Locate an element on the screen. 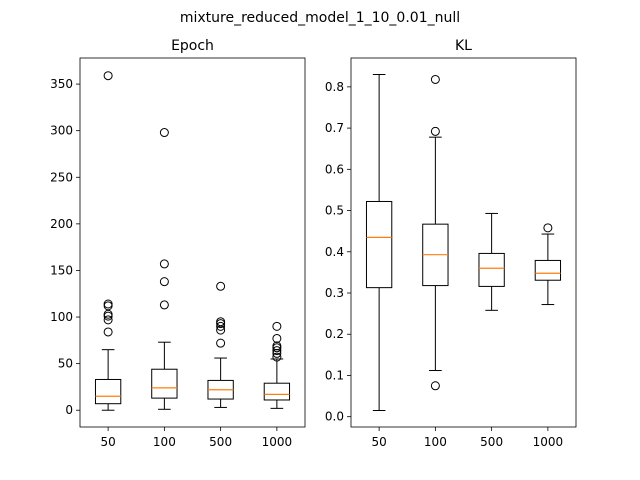 The image size is (640, 480). y-tick-label: 0.4 is located at coordinates (334, 252).